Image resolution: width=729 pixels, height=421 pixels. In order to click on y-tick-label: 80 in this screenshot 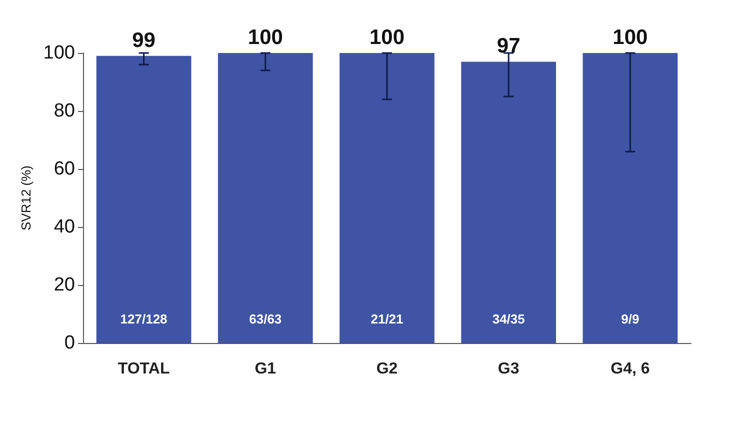, I will do `click(64, 111)`.